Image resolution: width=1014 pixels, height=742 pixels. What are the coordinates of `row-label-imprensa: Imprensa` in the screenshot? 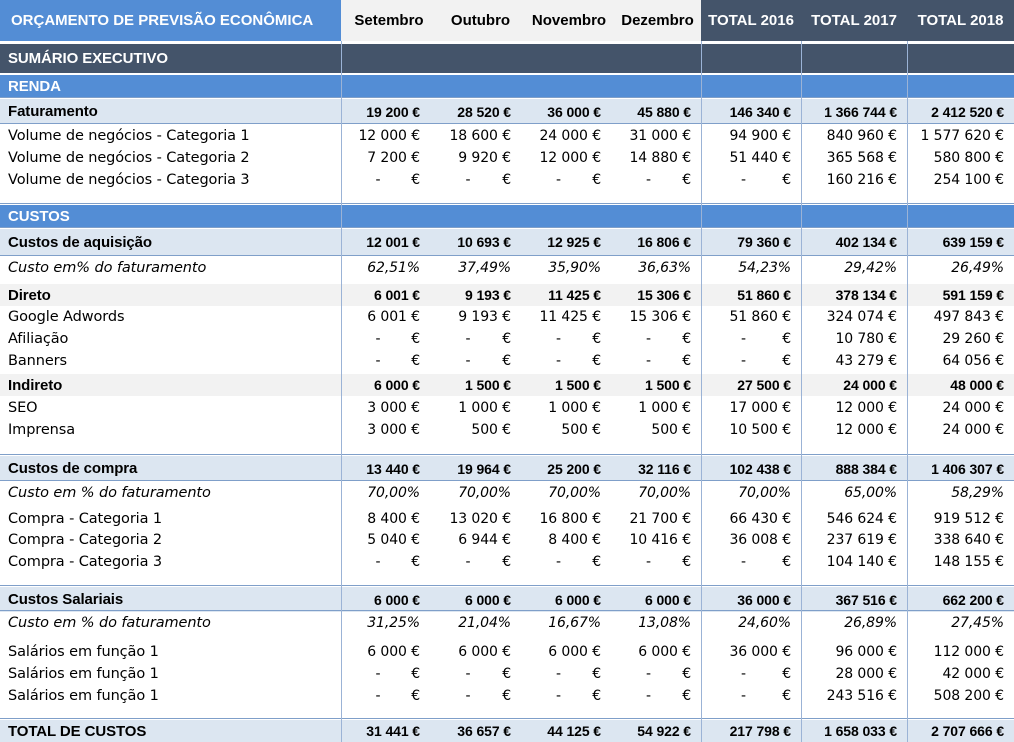 It's located at (41, 430).